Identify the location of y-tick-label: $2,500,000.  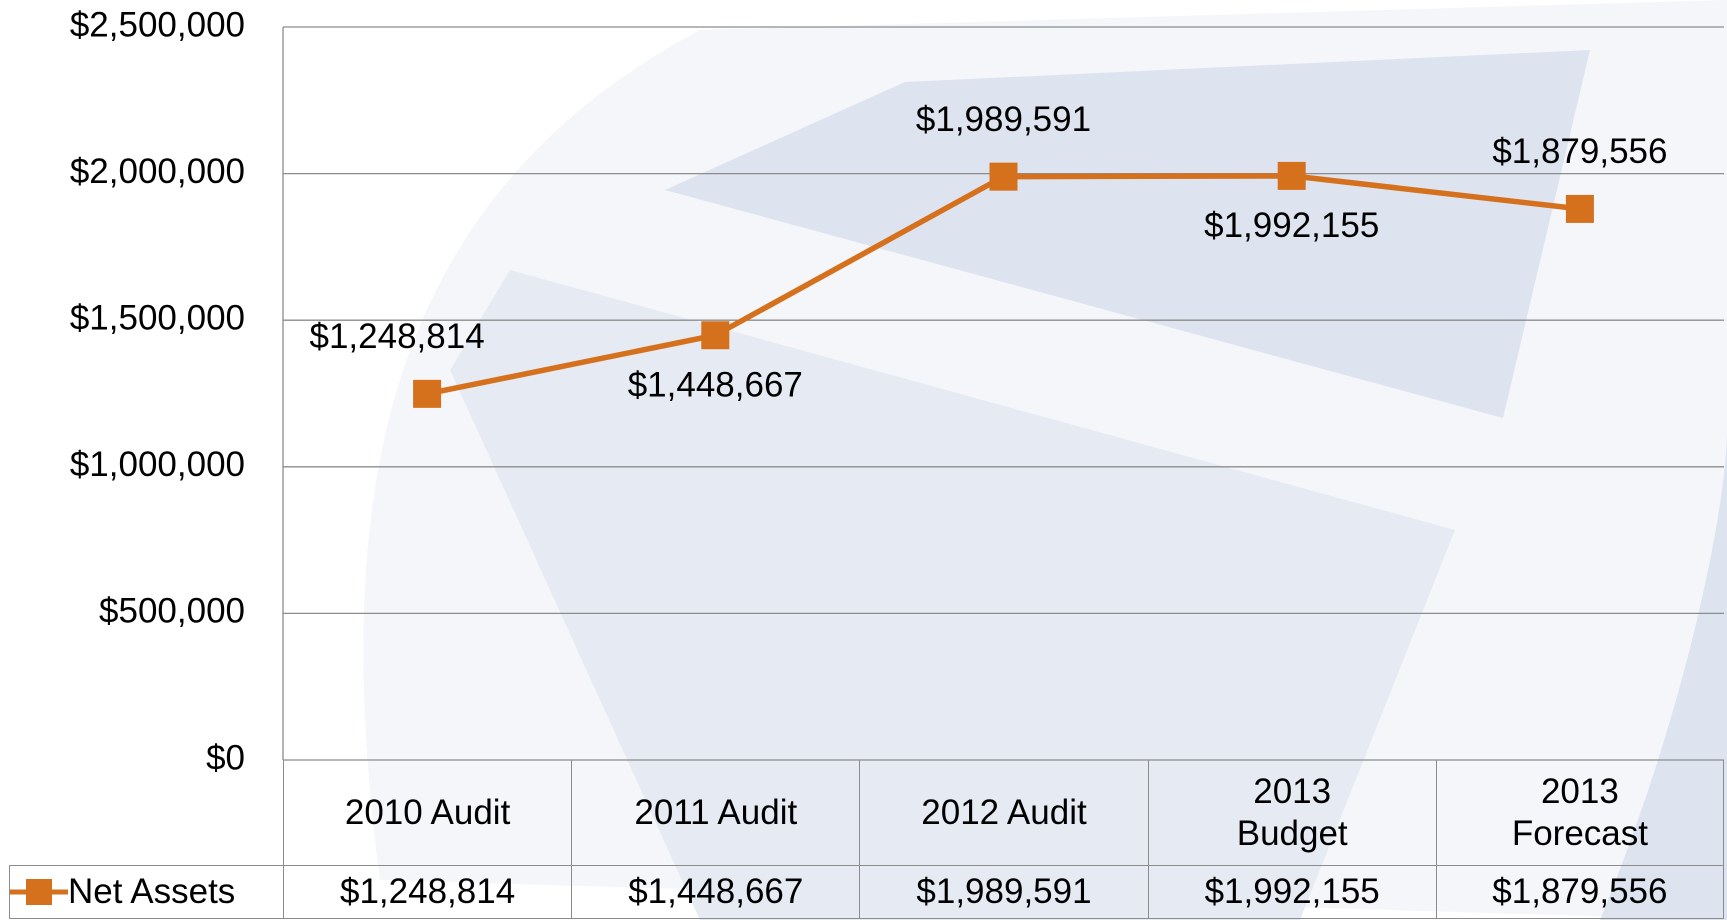
(157, 24).